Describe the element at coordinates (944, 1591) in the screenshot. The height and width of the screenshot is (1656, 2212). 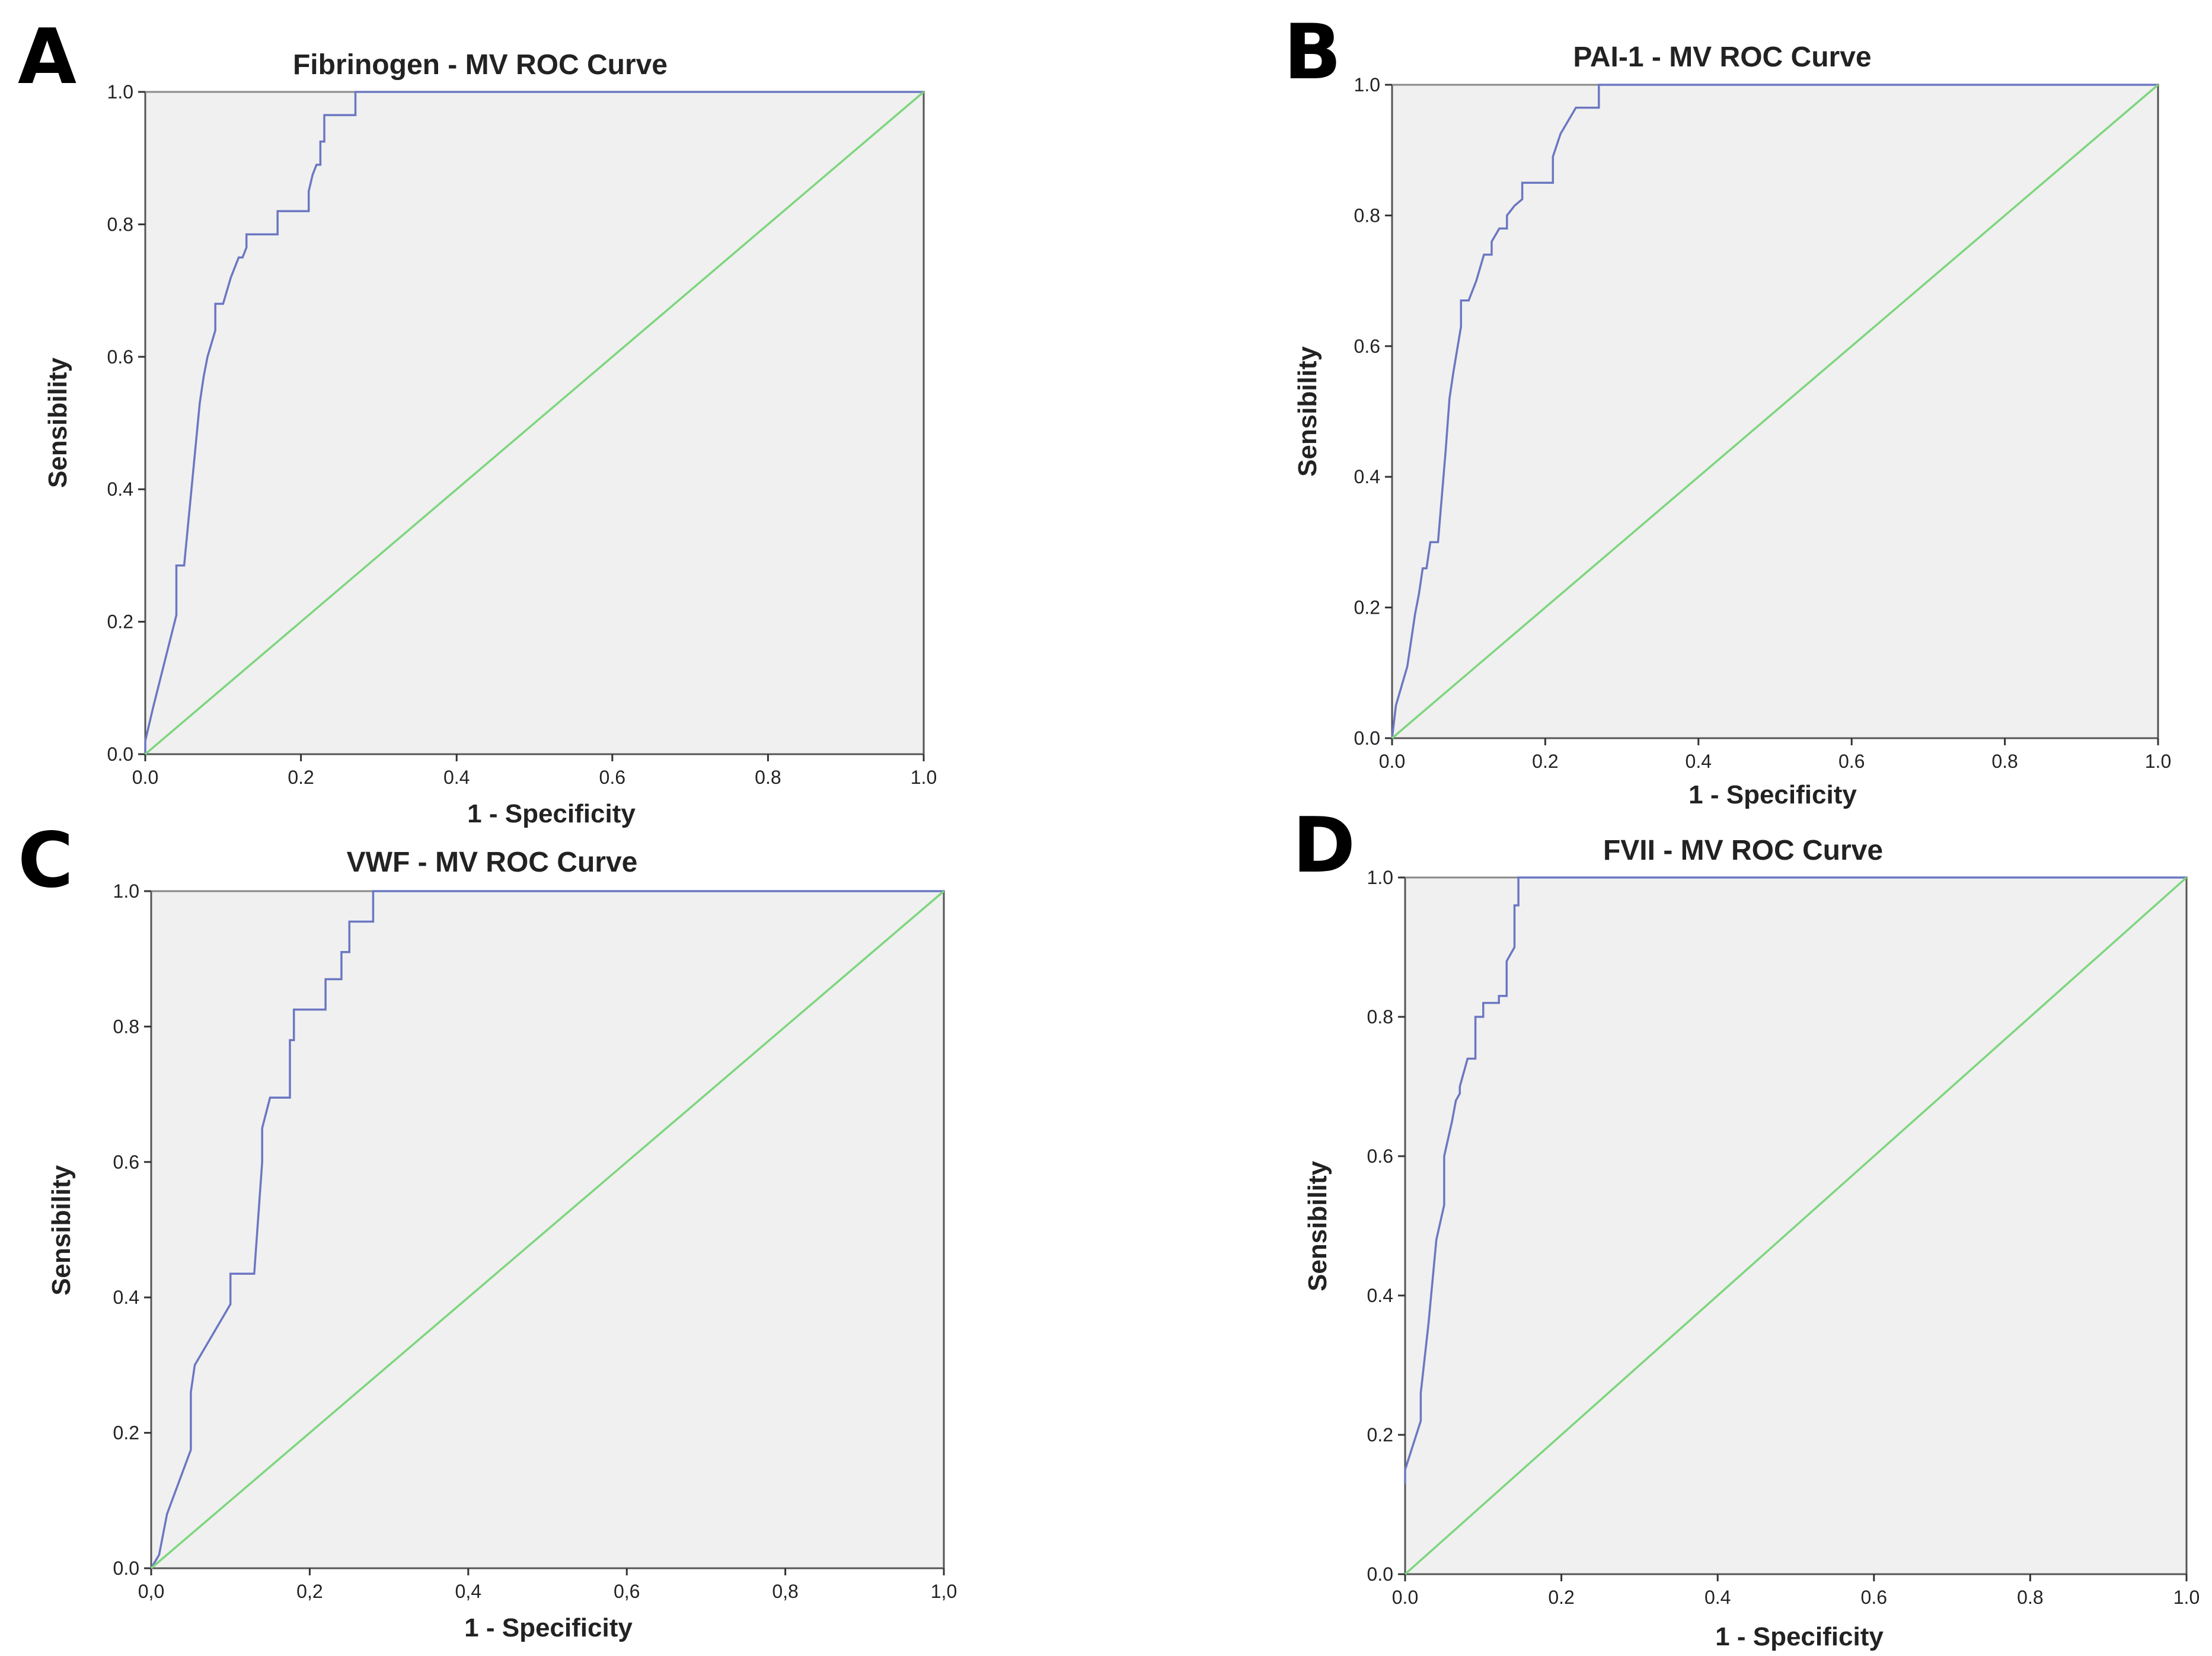
I see `x-tick-label: 1,0` at that location.